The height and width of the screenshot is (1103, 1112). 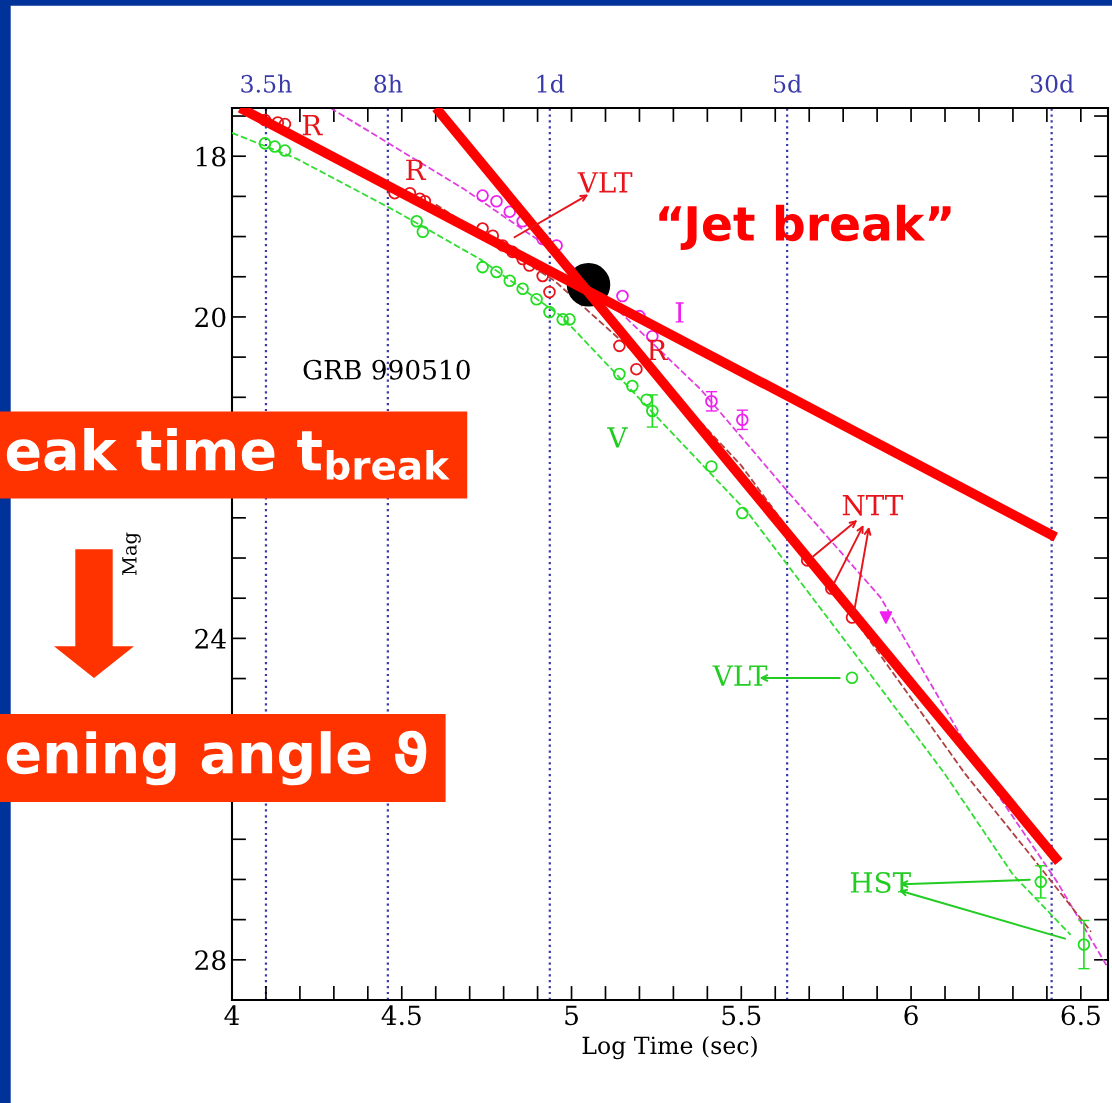 What do you see at coordinates (617, 437) in the screenshot?
I see `annotation: V` at bounding box center [617, 437].